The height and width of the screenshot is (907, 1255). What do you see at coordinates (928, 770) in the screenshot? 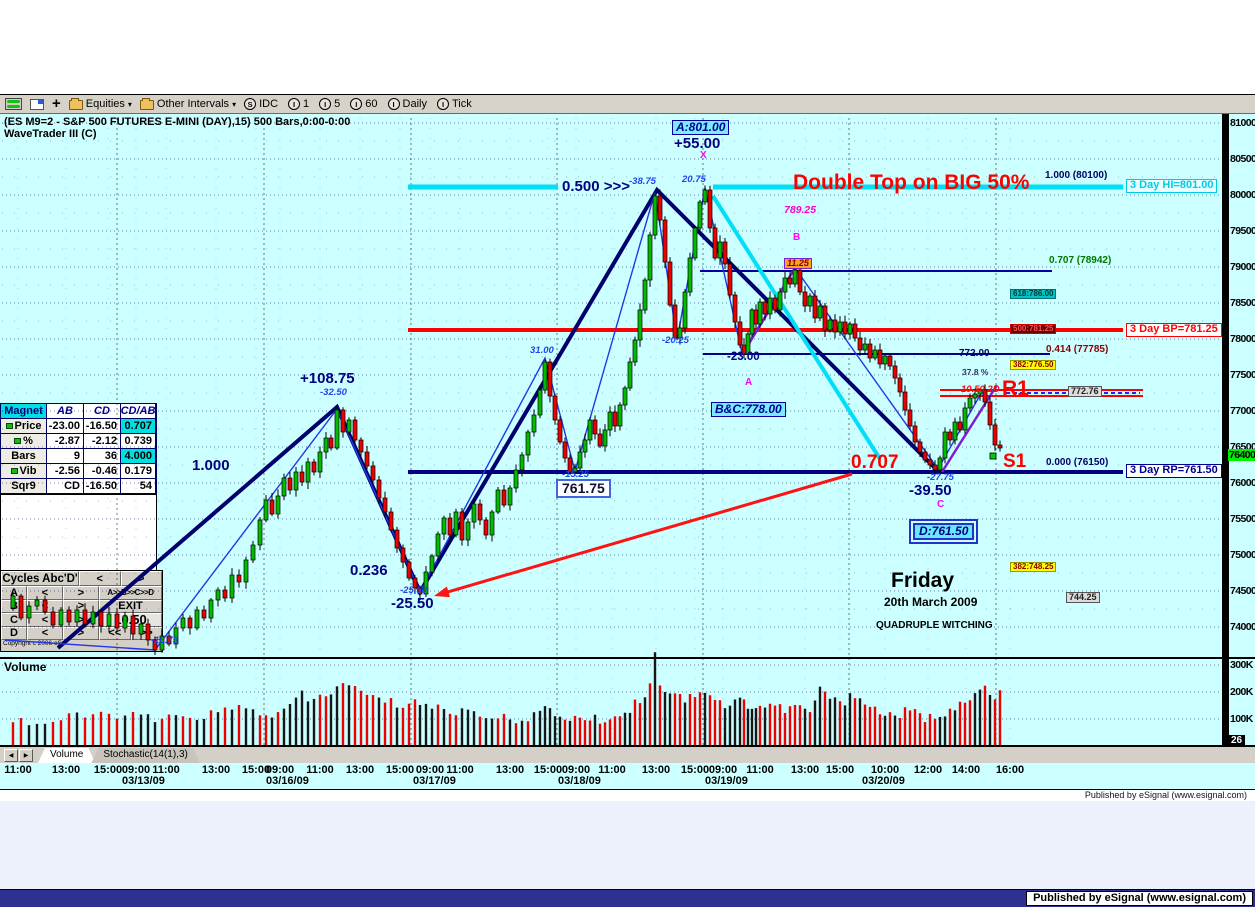
I see `time-label: 12:00` at bounding box center [928, 770].